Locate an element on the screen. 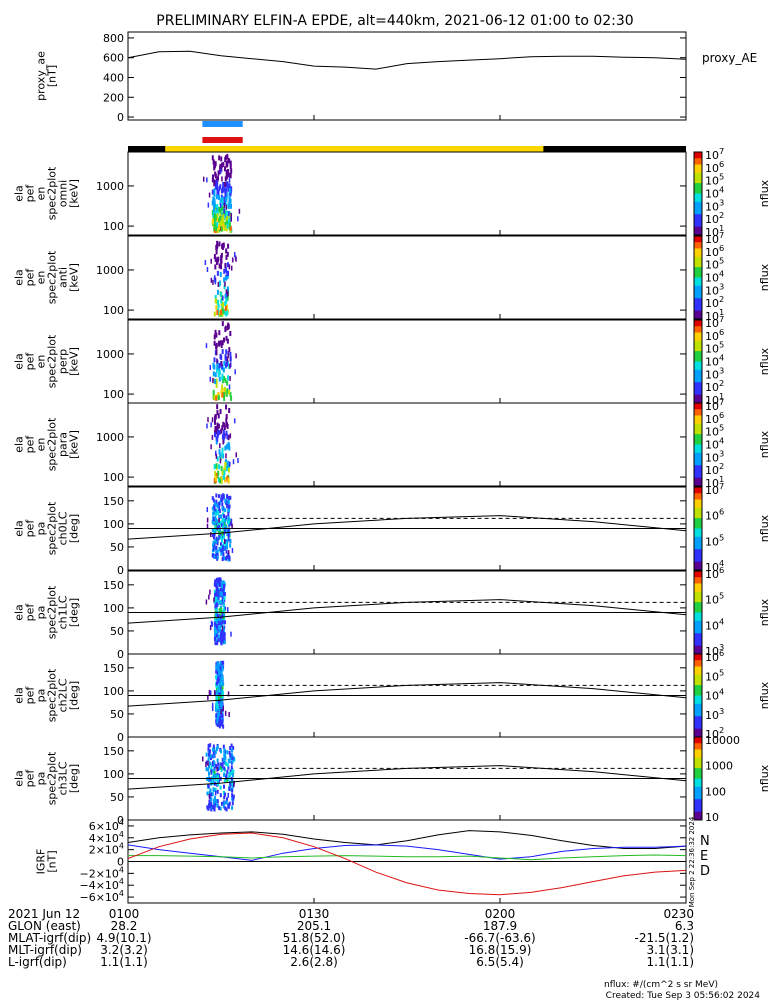 This screenshot has width=775, height=1000. ephem-cell: 28.2 is located at coordinates (124, 926).